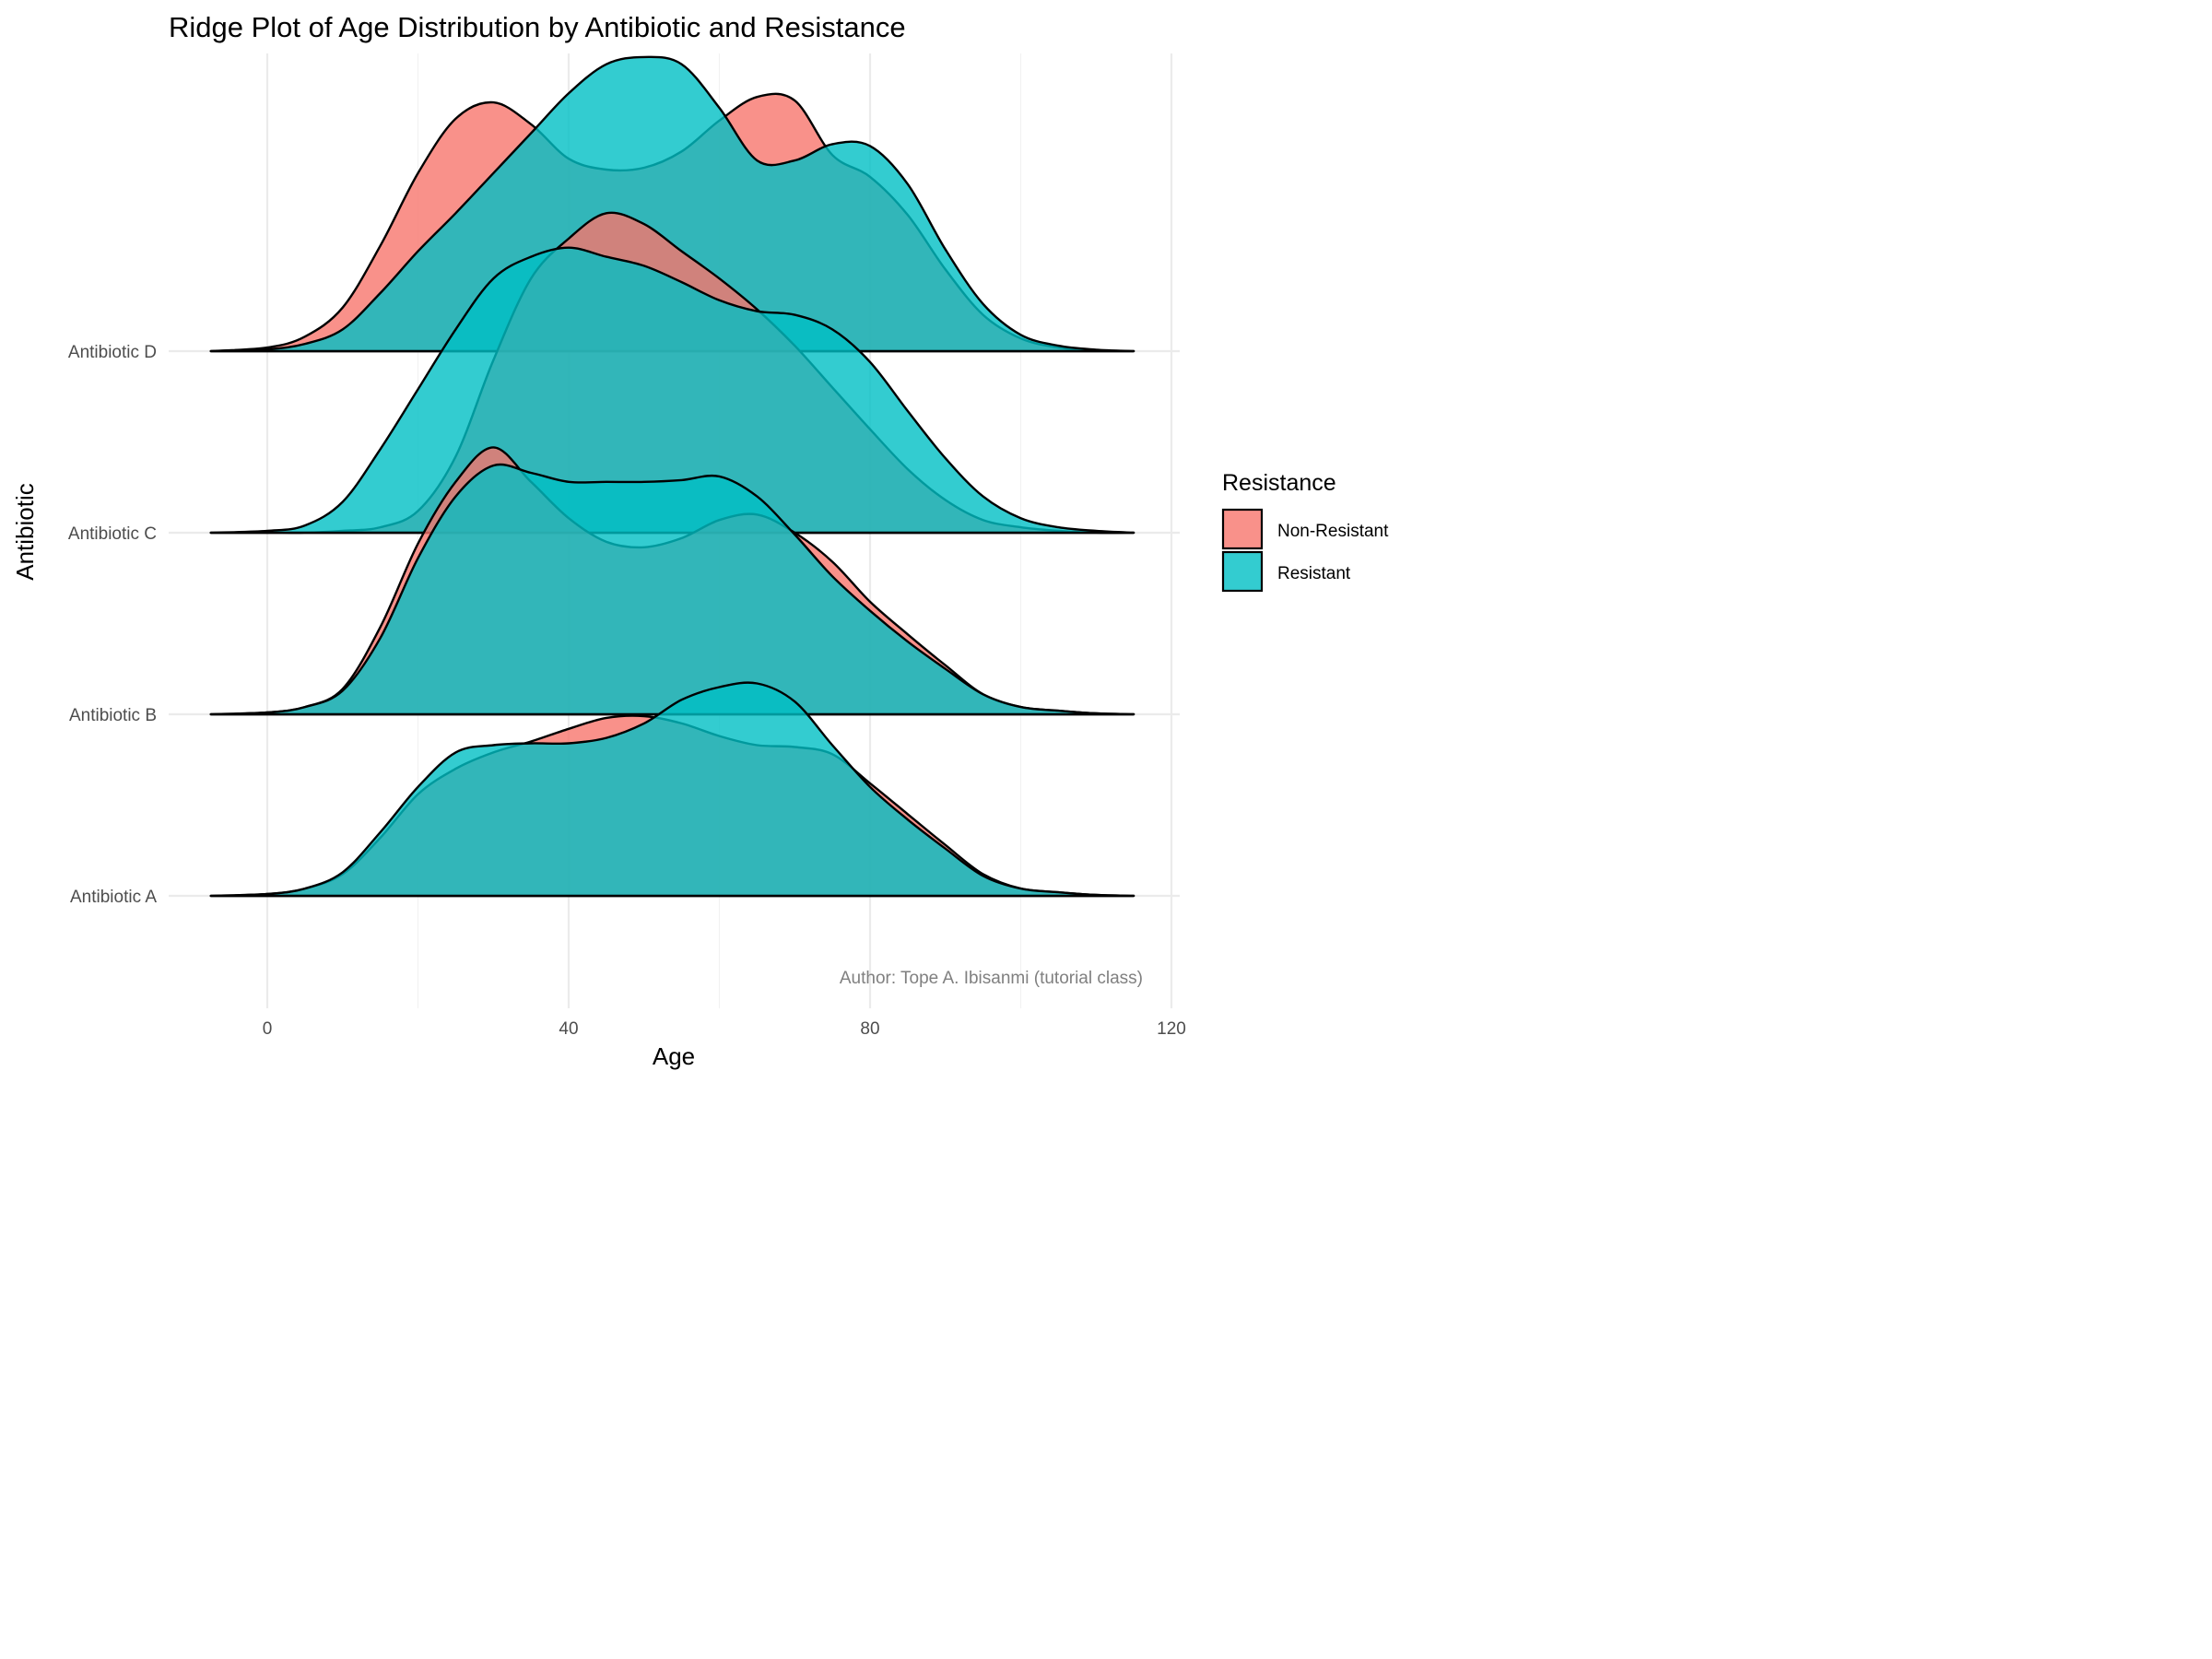  I want to click on ridge-antibiotic-a, so click(672, 789).